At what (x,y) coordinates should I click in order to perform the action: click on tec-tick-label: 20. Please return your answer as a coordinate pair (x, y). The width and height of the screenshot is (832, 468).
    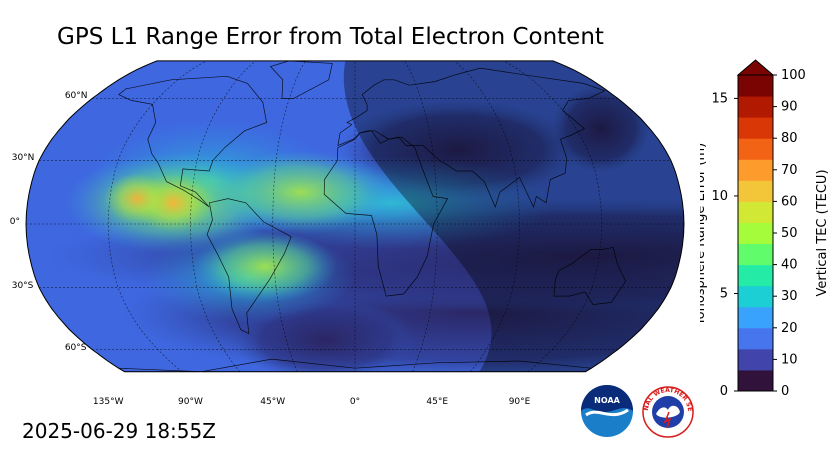
    Looking at the image, I should click on (789, 328).